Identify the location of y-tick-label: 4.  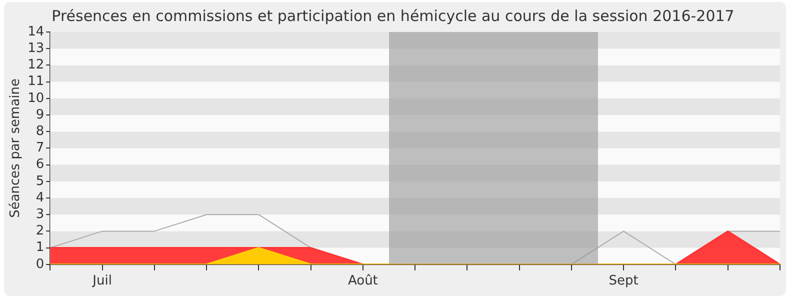
(40, 198).